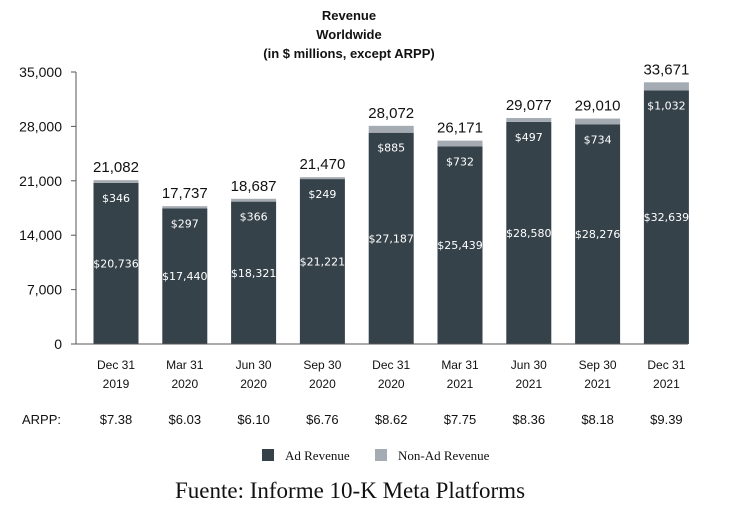 Image resolution: width=731 pixels, height=516 pixels. Describe the element at coordinates (44, 290) in the screenshot. I see `y-tick-label: 7,000` at that location.